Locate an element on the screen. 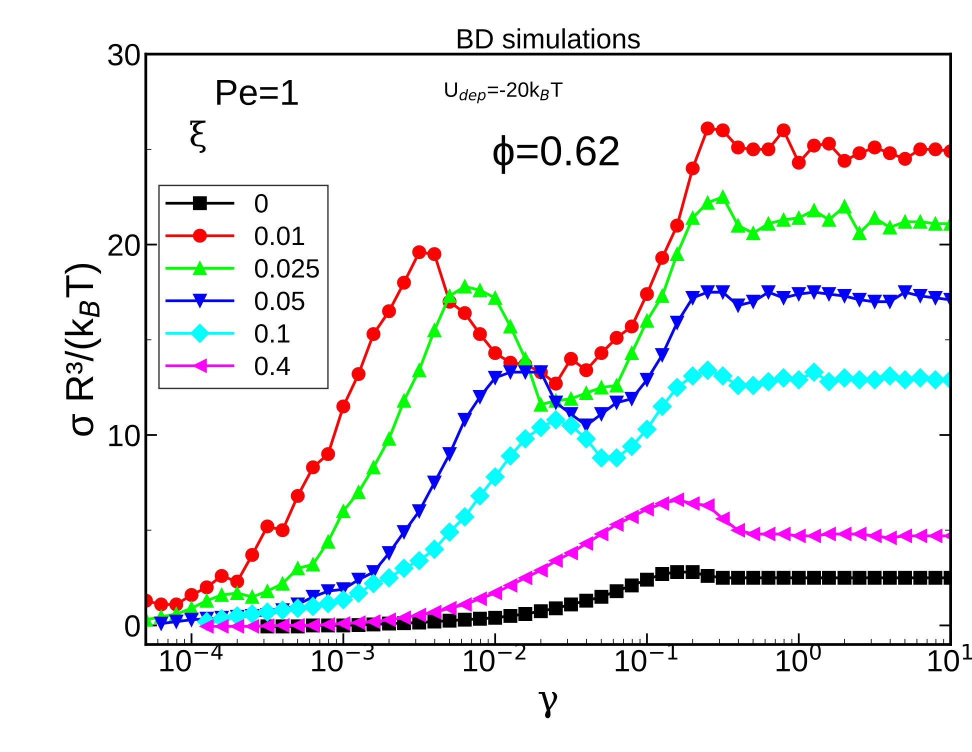  legend-label: 0.1 is located at coordinates (272, 333).